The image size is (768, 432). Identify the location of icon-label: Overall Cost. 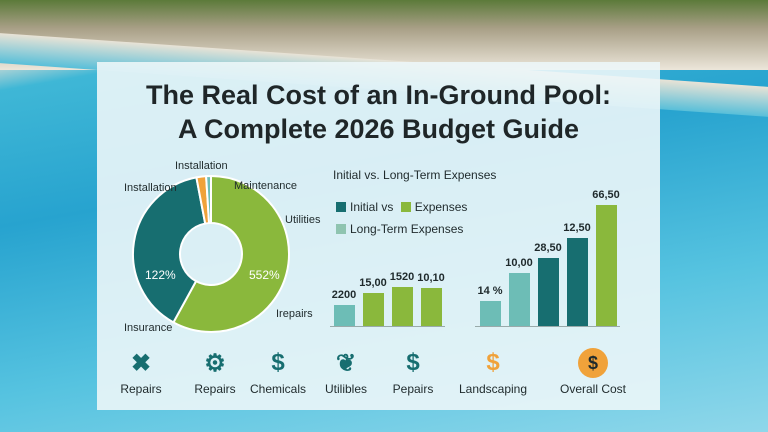
(593, 389).